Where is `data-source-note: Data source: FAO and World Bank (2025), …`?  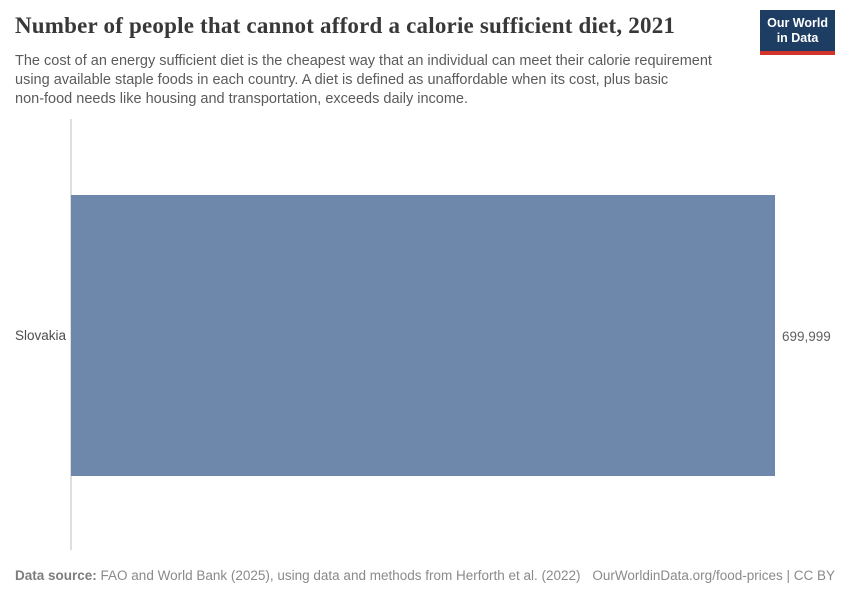 data-source-note: Data source: FAO and World Bank (2025), … is located at coordinates (298, 575).